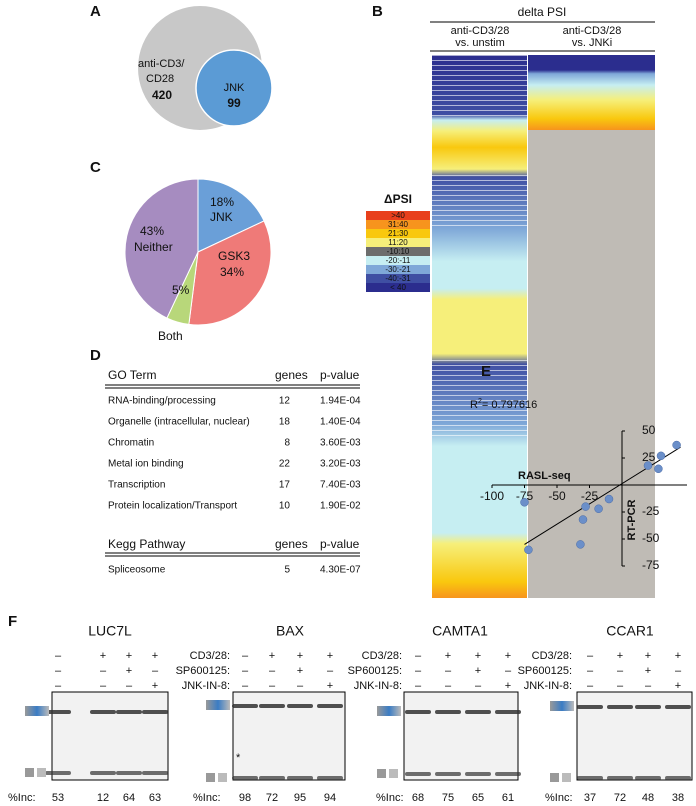  What do you see at coordinates (340, 506) in the screenshot?
I see `table-cell: 1.90E-02` at bounding box center [340, 506].